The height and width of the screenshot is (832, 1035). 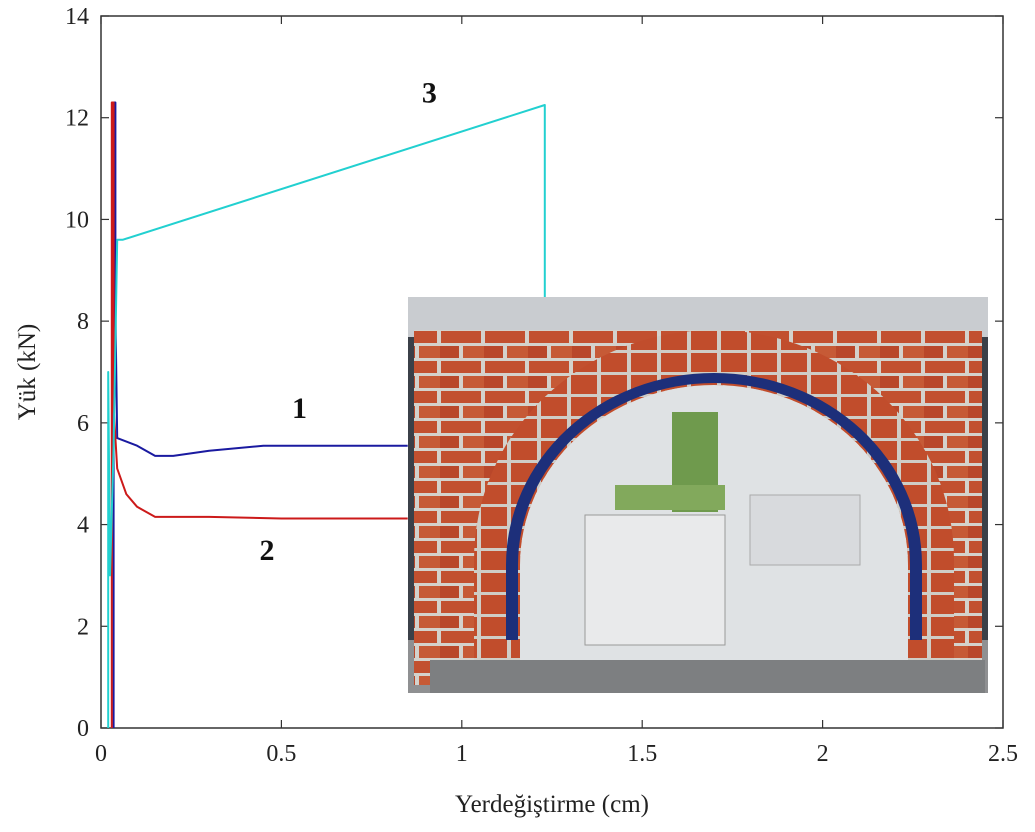 What do you see at coordinates (429, 92) in the screenshot?
I see `curve-label-3: 3` at bounding box center [429, 92].